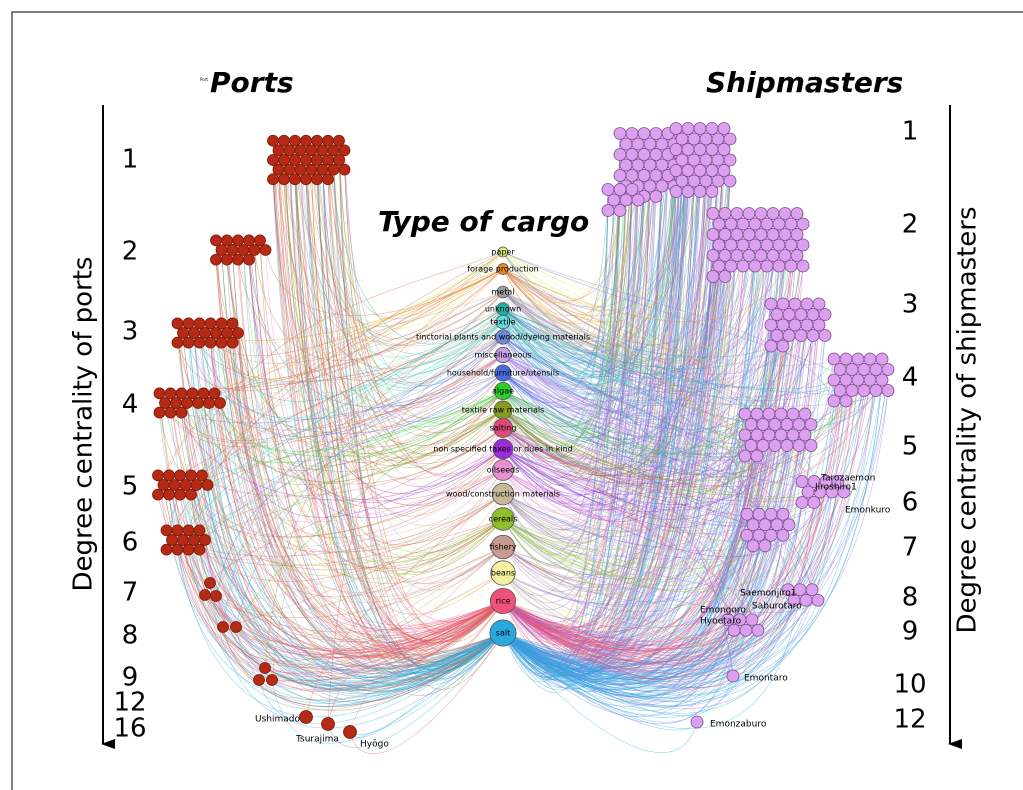 The height and width of the screenshot is (790, 1023). I want to click on shipmasters-title: Shipmasters, so click(804, 82).